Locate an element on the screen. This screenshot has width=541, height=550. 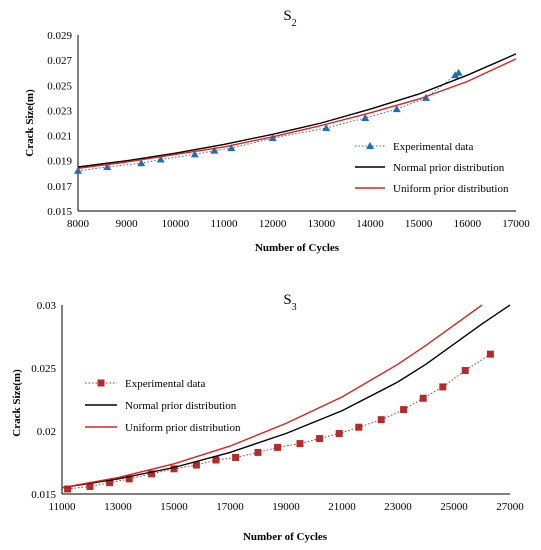
y-tick-label: 0.03 is located at coordinates (47, 306).